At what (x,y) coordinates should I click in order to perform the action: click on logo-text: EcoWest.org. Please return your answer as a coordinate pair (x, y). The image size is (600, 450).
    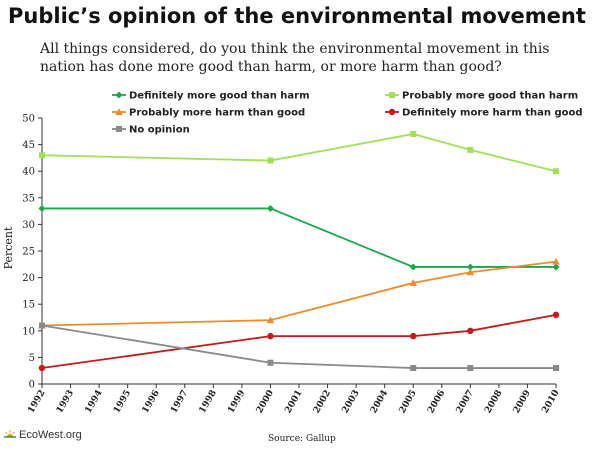
    Looking at the image, I should click on (50, 435).